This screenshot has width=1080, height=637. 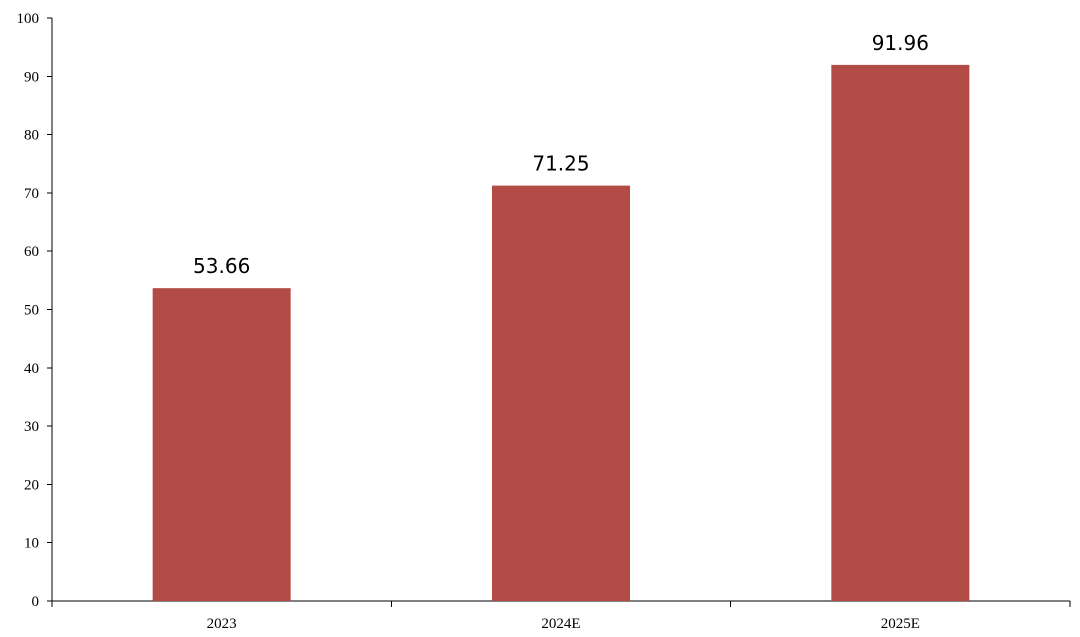 What do you see at coordinates (561, 393) in the screenshot?
I see `bar-2024E` at bounding box center [561, 393].